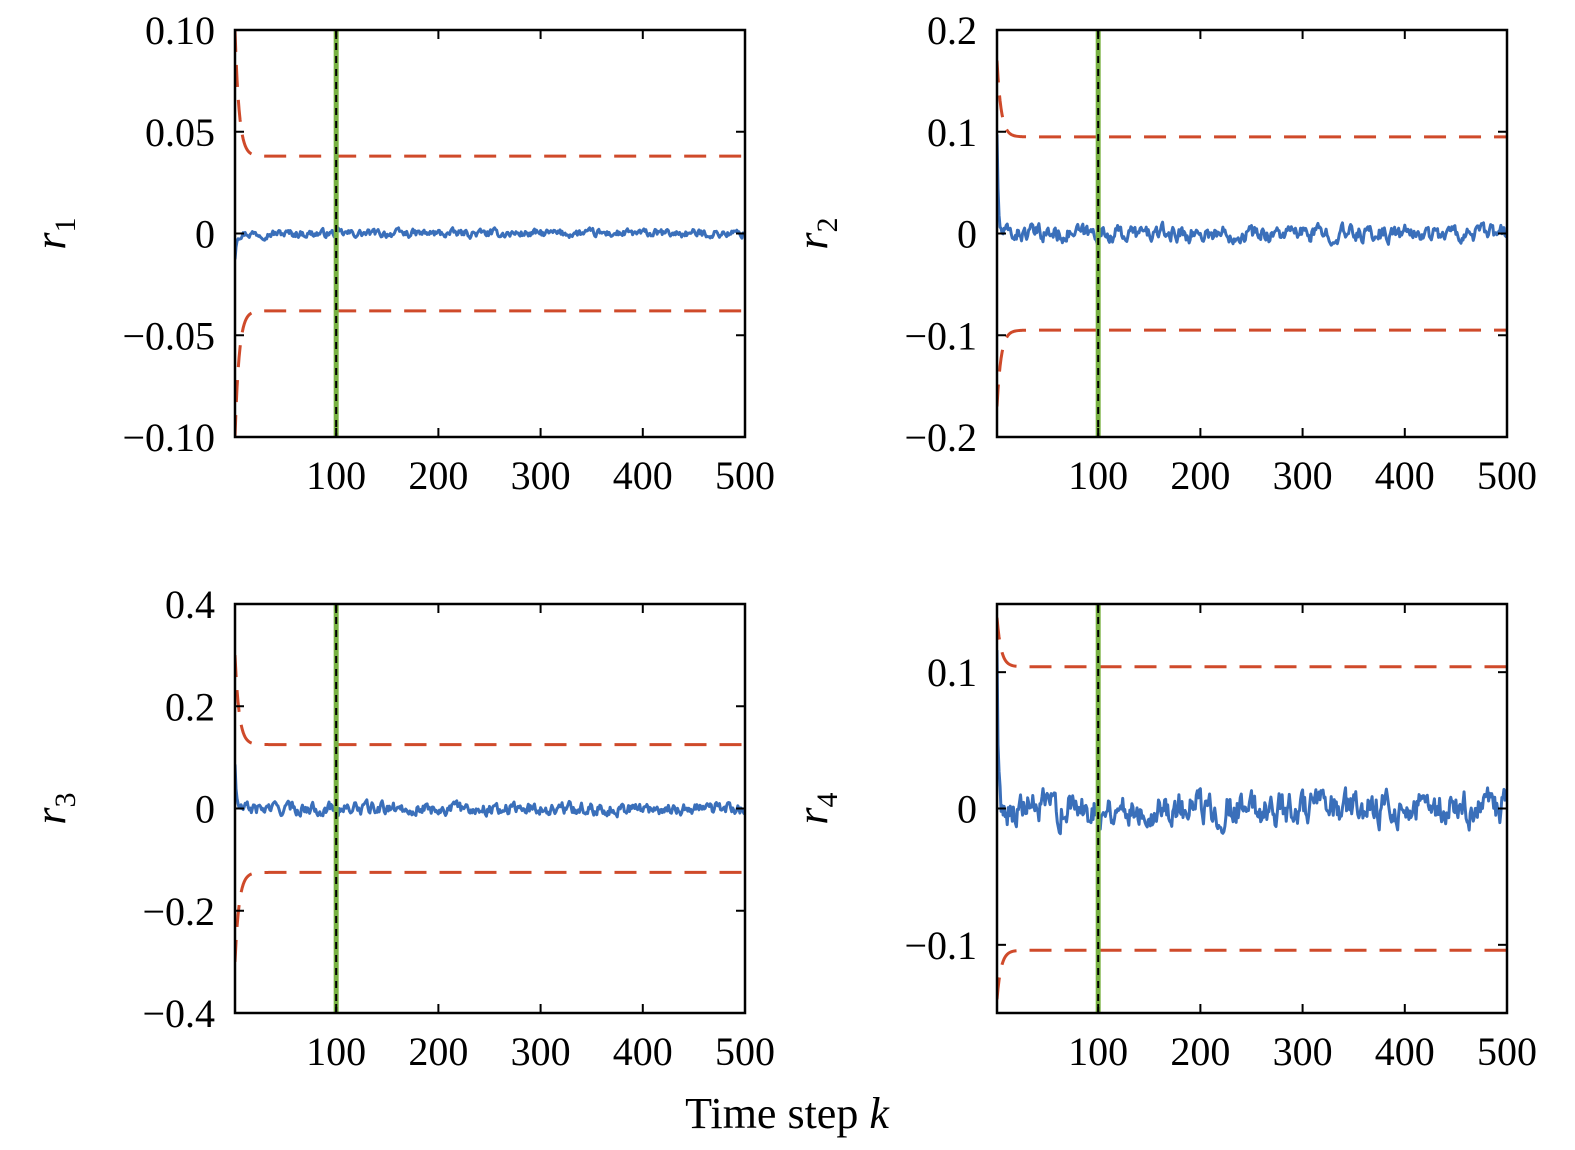 The height and width of the screenshot is (1150, 1575). Describe the element at coordinates (180, 30) in the screenshot. I see `y-tick-label: 0.10` at that location.